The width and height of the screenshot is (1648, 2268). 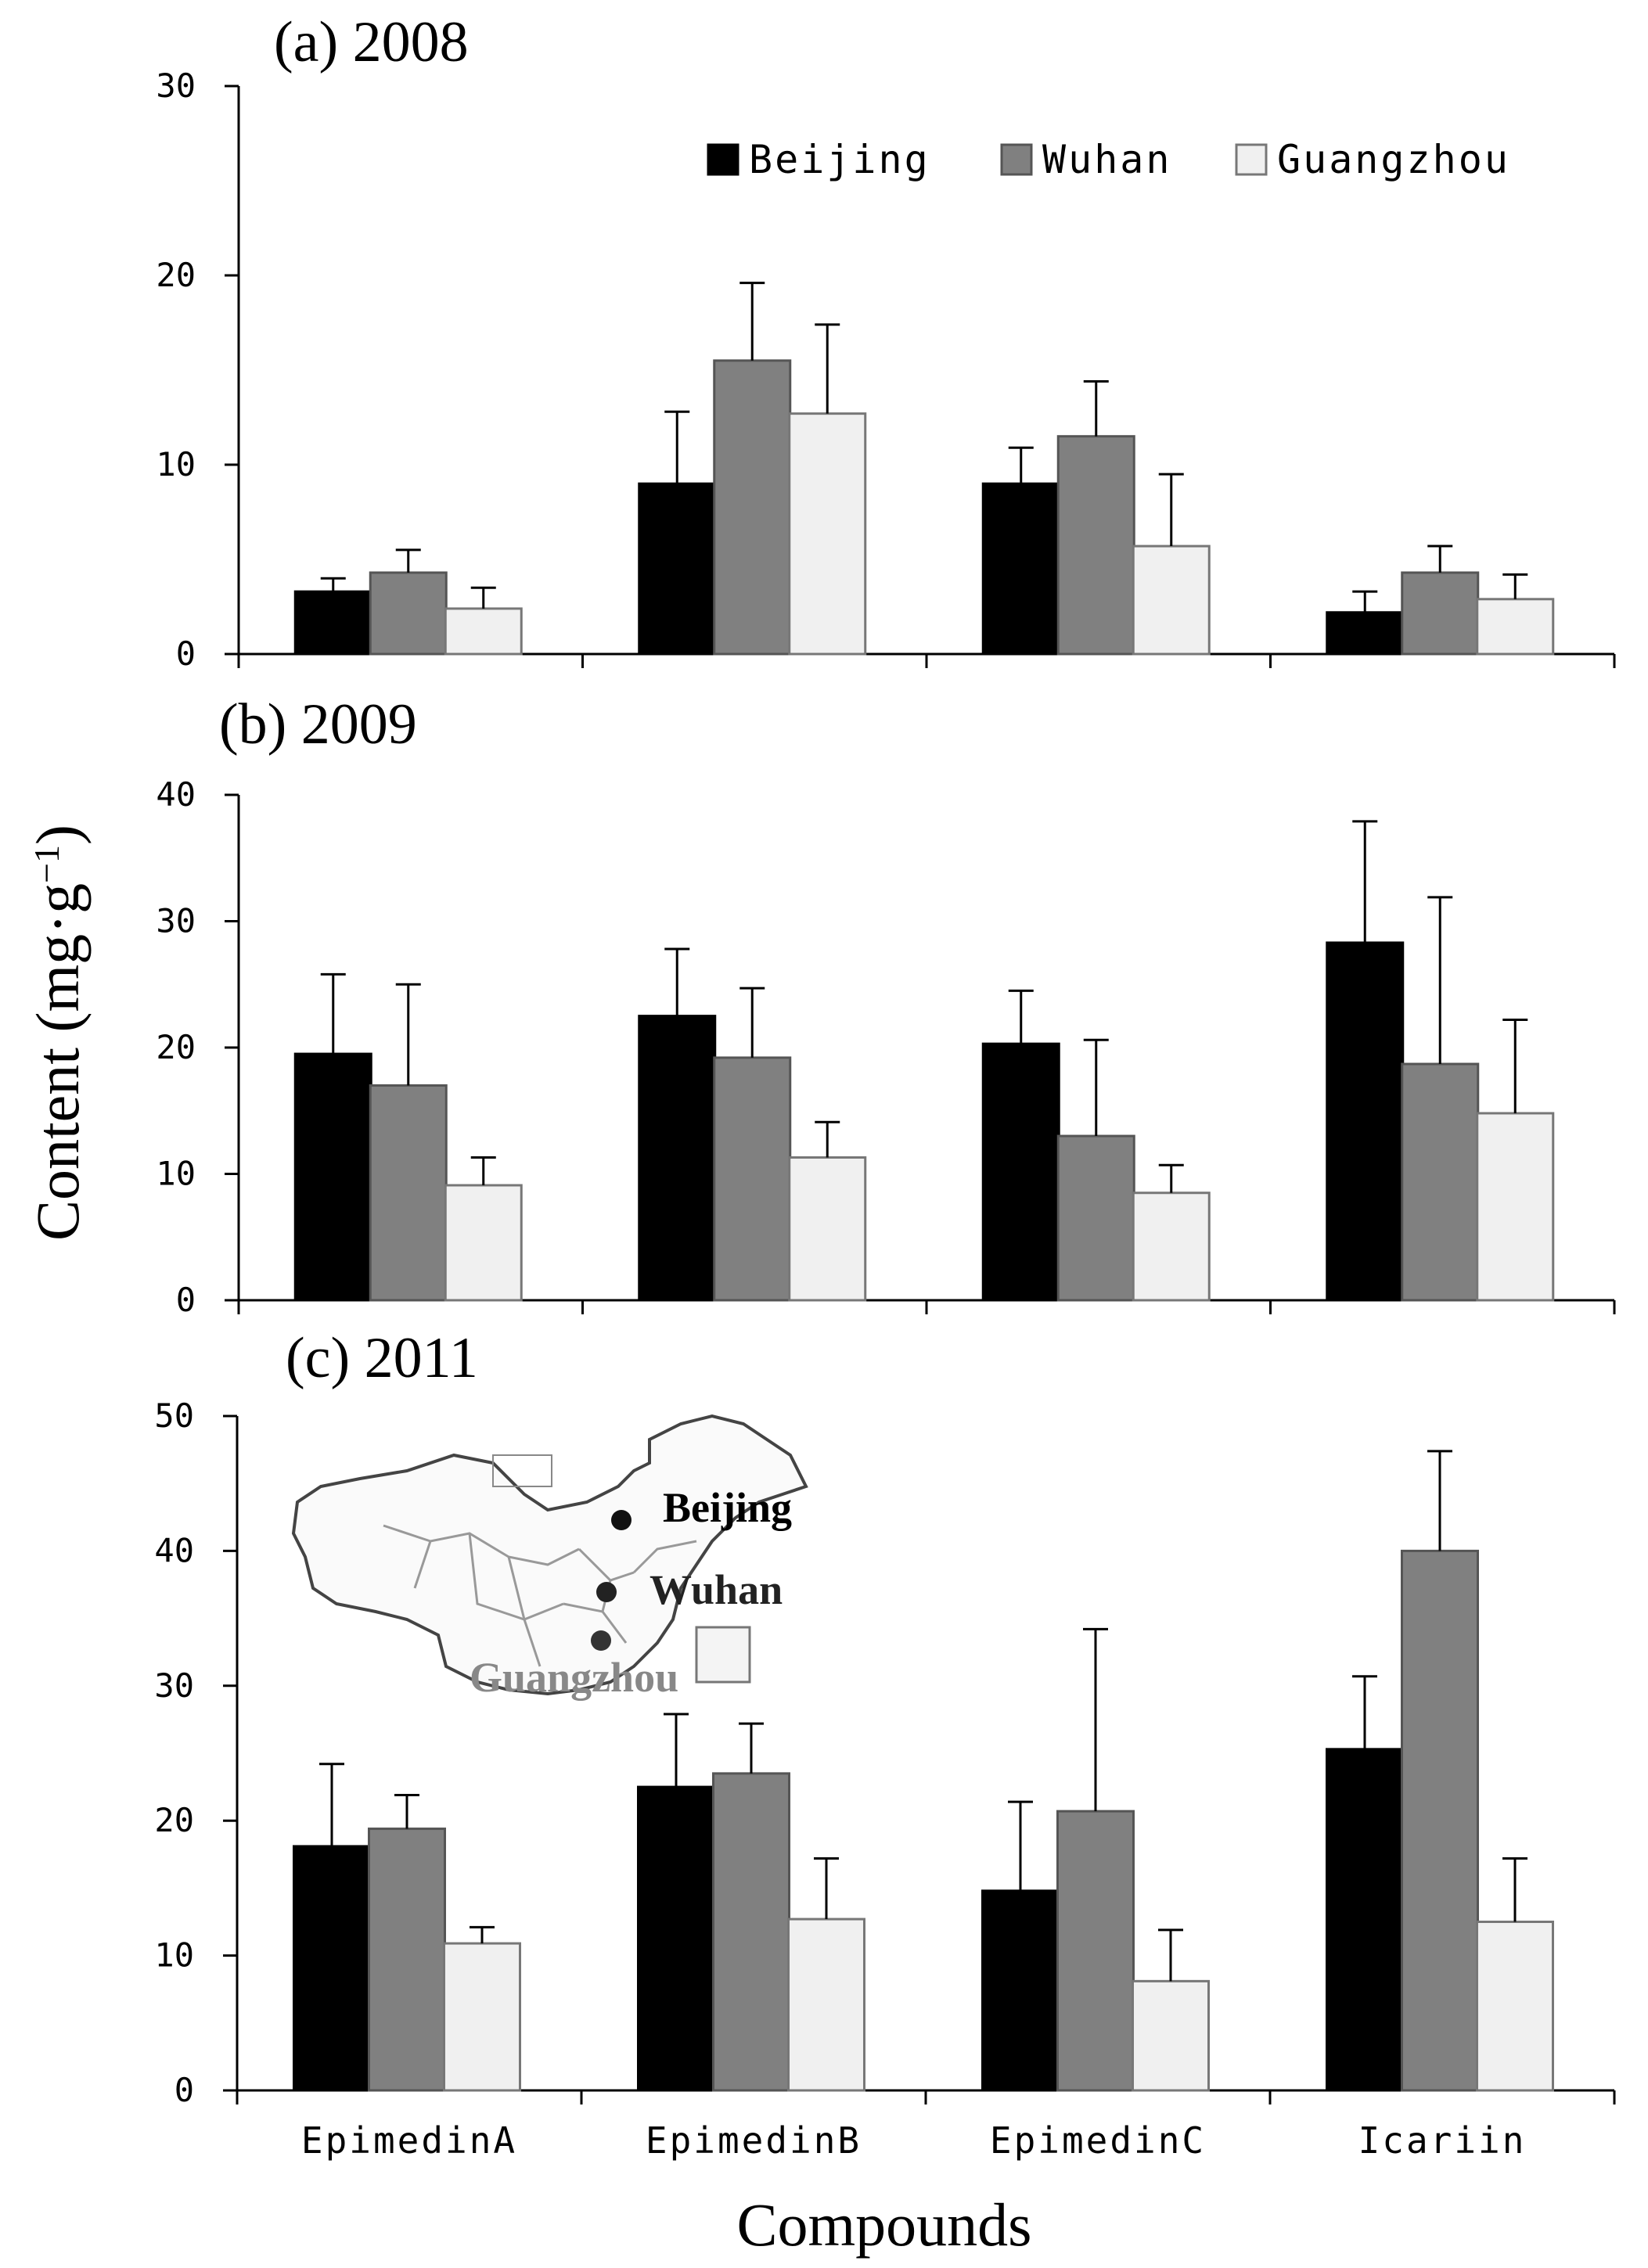 What do you see at coordinates (1098, 2140) in the screenshot?
I see `x-category-label: EpimedinC` at bounding box center [1098, 2140].